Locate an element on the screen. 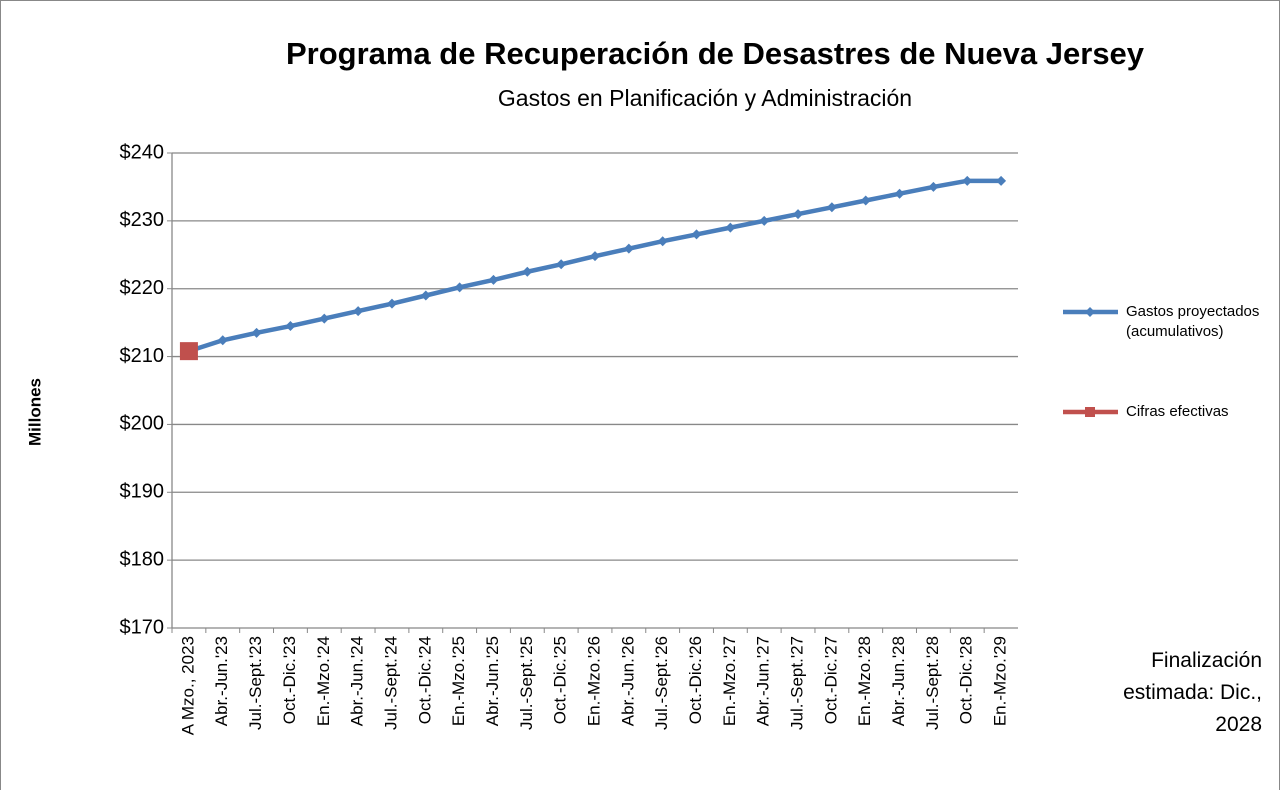  y-tick-label: $190 is located at coordinates (142, 492).